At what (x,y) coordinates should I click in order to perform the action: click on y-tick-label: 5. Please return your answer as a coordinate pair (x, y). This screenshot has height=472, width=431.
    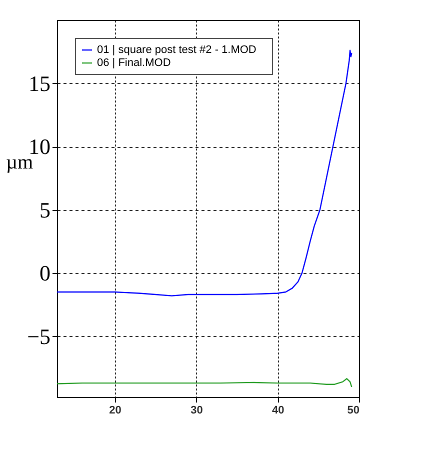
    Looking at the image, I should click on (45, 209).